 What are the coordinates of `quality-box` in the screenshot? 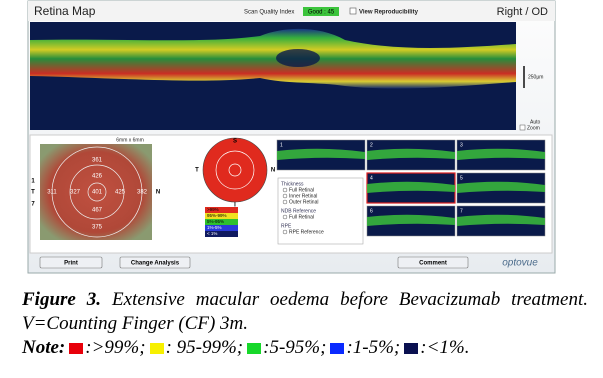 It's located at (321, 11).